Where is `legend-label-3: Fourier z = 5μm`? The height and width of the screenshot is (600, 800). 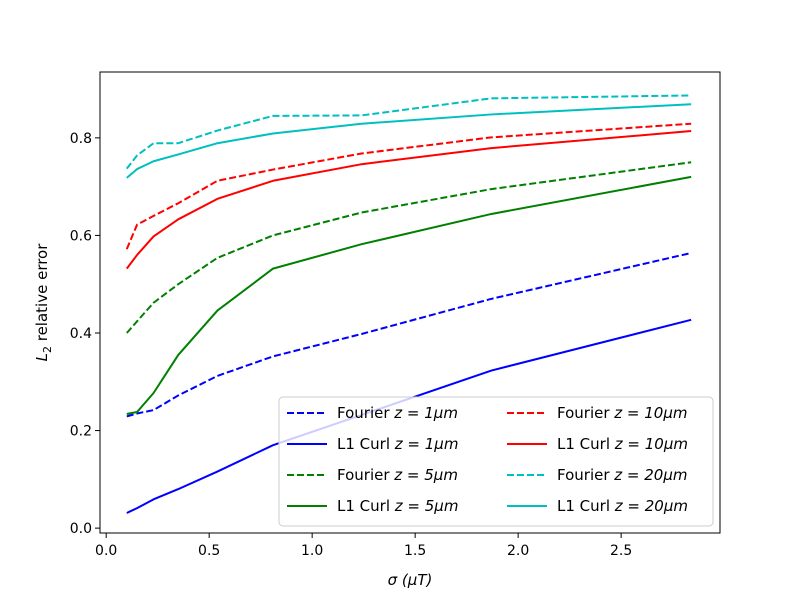 legend-label-3: Fourier z = 5μm is located at coordinates (397, 475).